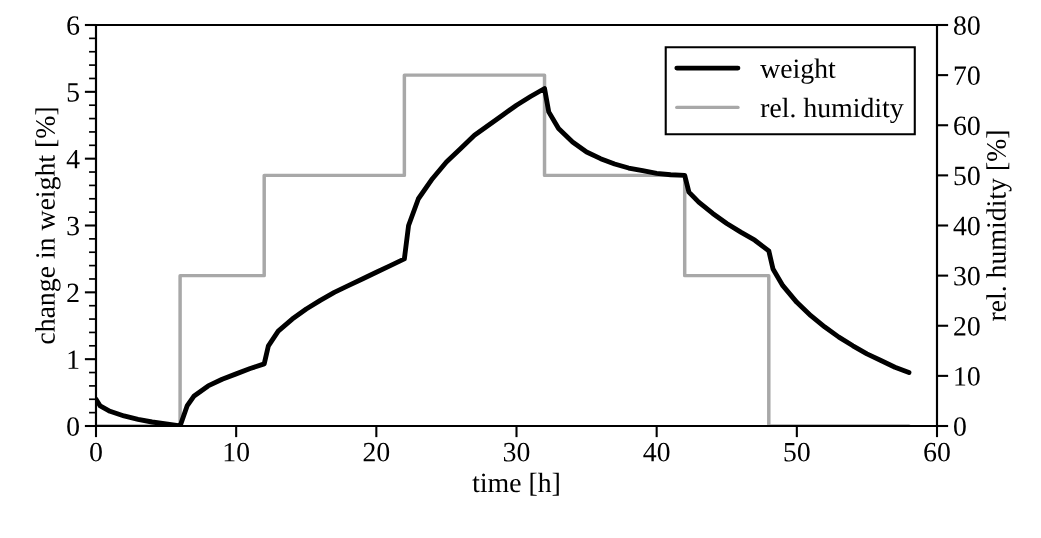  I want to click on y-axis-title: change in weight [%], so click(48, 226).